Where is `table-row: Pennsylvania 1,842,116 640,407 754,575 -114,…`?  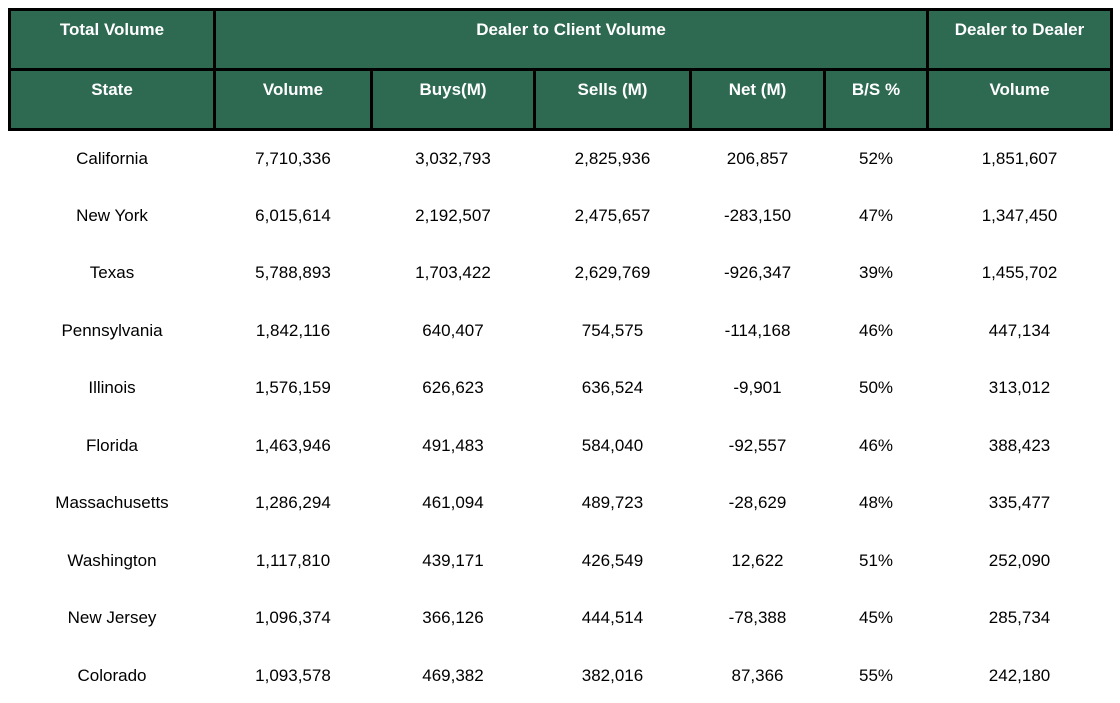
table-row: Pennsylvania 1,842,116 640,407 754,575 -114,… is located at coordinates (560, 331).